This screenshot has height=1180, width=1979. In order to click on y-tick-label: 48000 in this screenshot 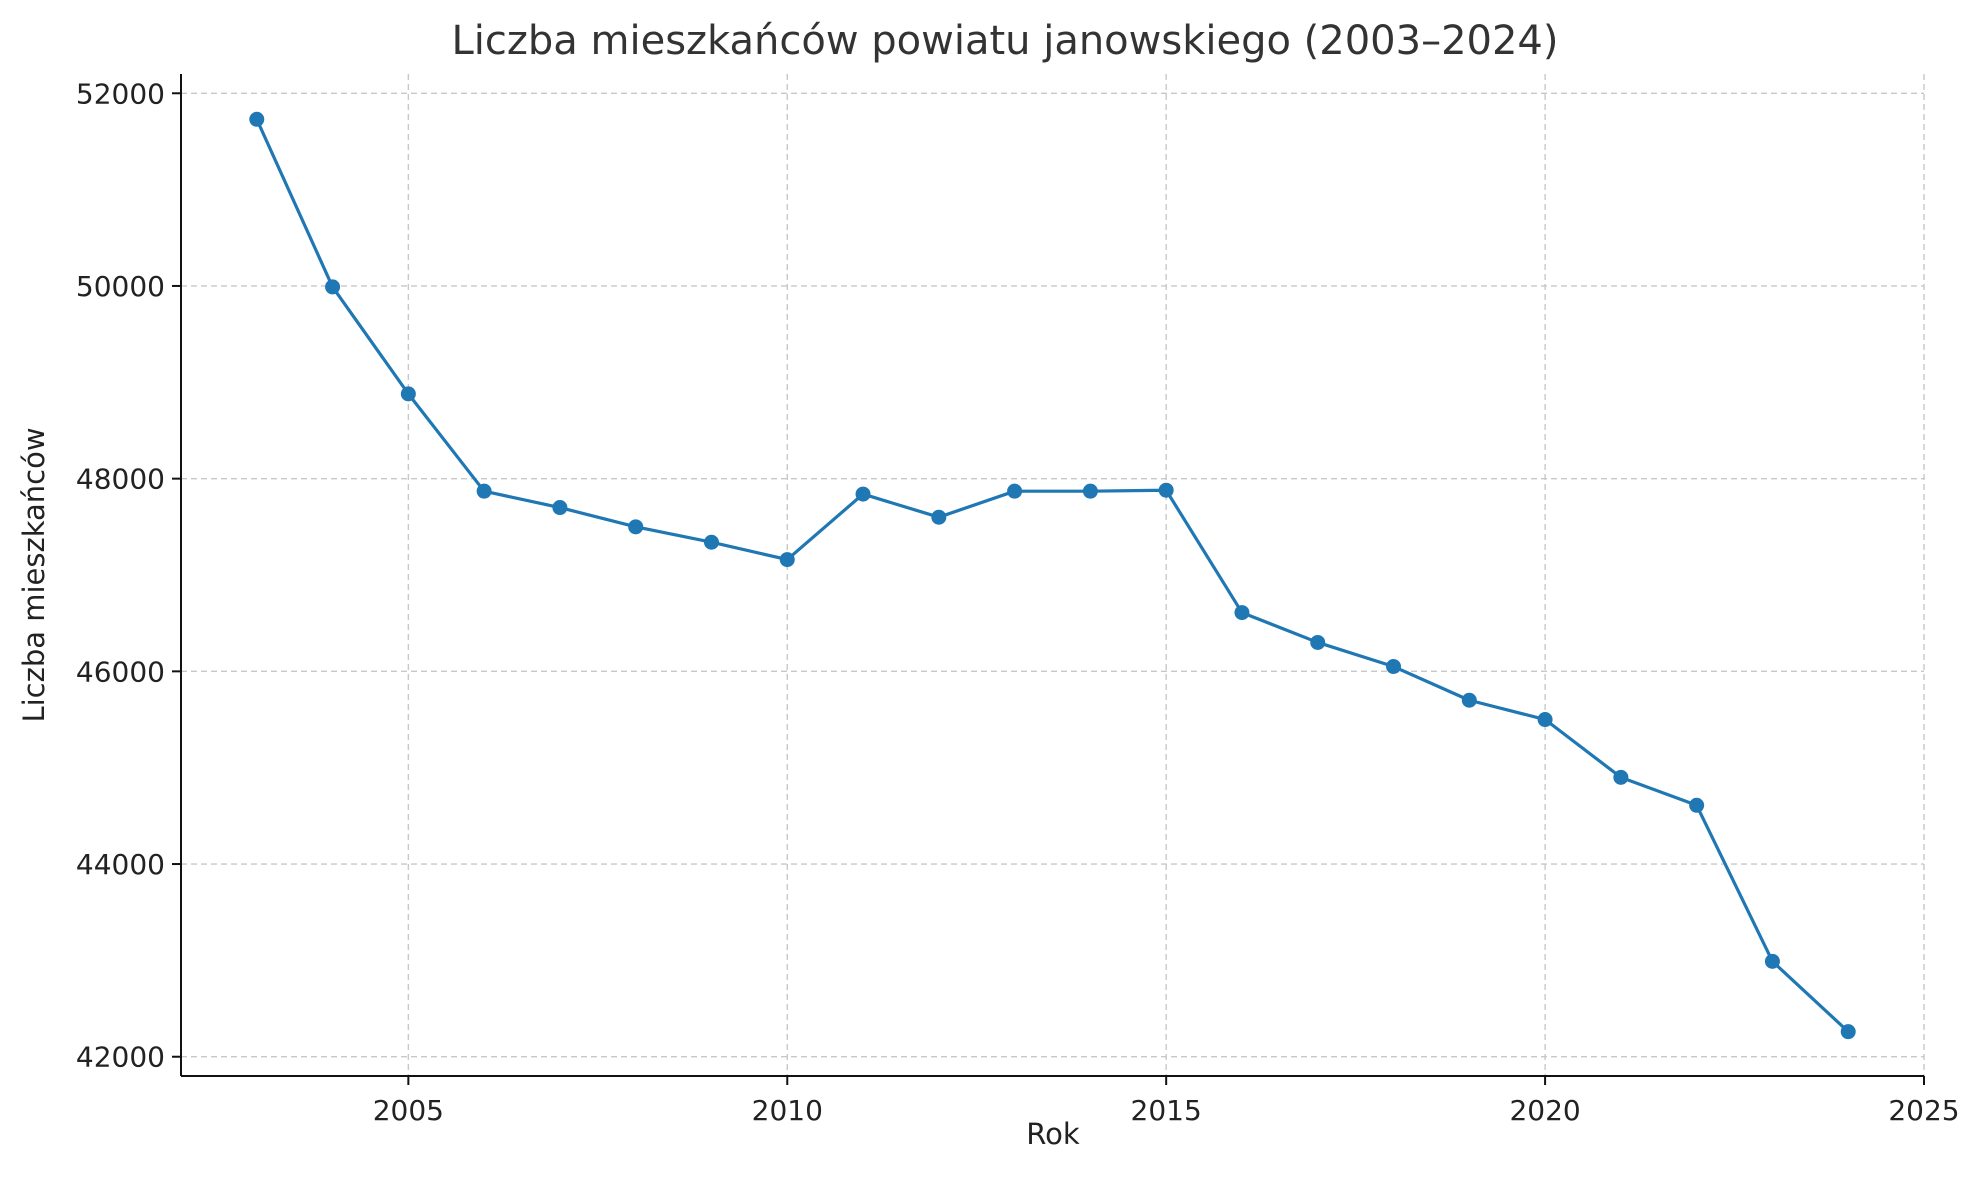, I will do `click(120, 479)`.